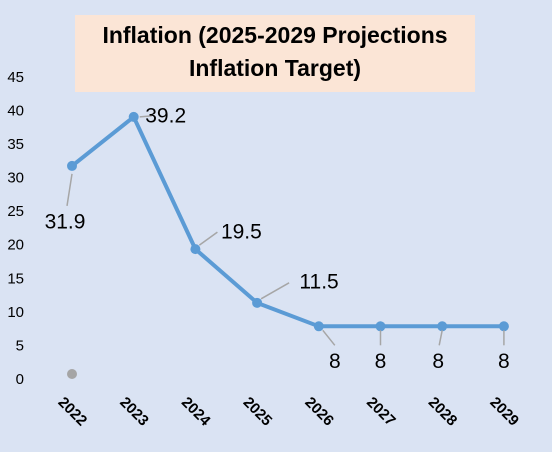  What do you see at coordinates (196, 412) in the screenshot?
I see `x-tick-label: 2024` at bounding box center [196, 412].